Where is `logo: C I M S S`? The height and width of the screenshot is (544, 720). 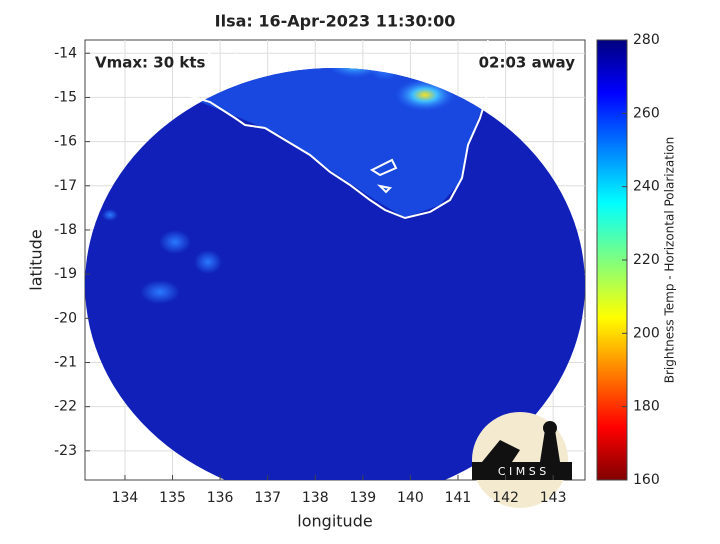 logo: C I M S S is located at coordinates (522, 460).